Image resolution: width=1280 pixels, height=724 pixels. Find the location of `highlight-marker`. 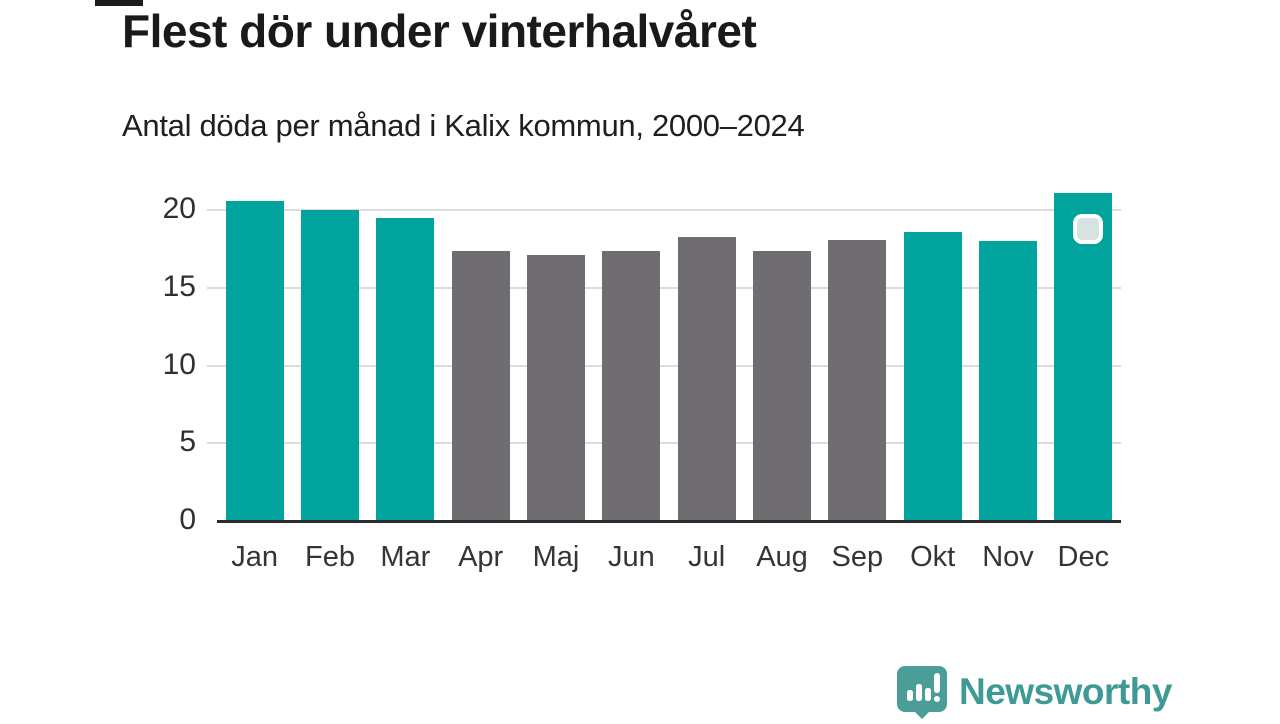

highlight-marker is located at coordinates (1088, 229).